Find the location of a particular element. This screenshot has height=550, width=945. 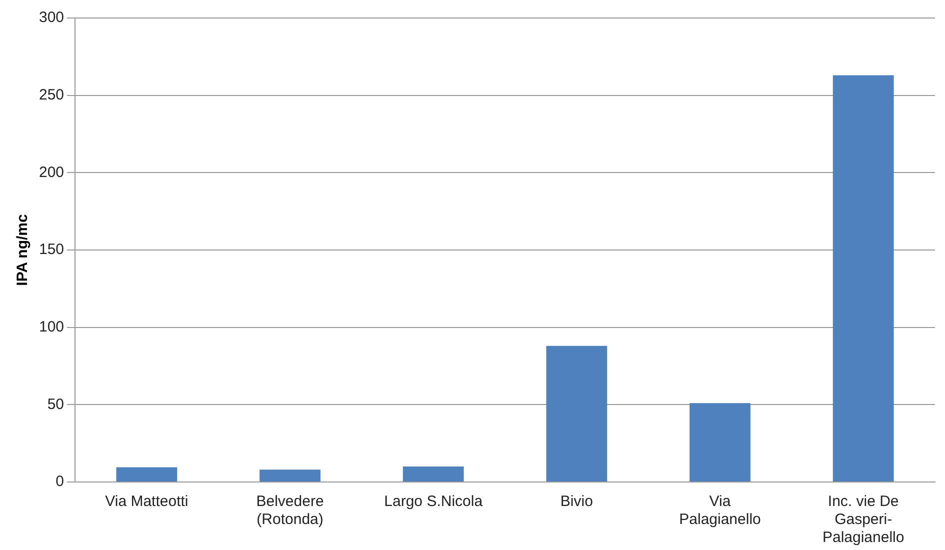

x-tick-label: Belvedere (Rotonda) is located at coordinates (290, 510).